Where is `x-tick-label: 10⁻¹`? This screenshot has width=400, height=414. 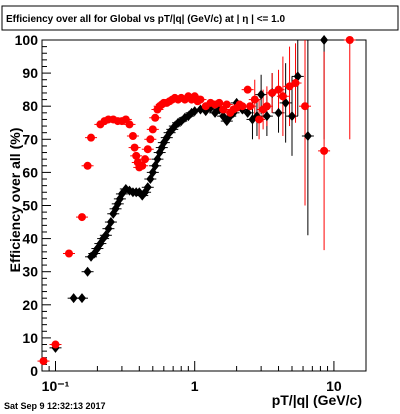 x-tick-label: 10⁻¹ is located at coordinates (56, 386).